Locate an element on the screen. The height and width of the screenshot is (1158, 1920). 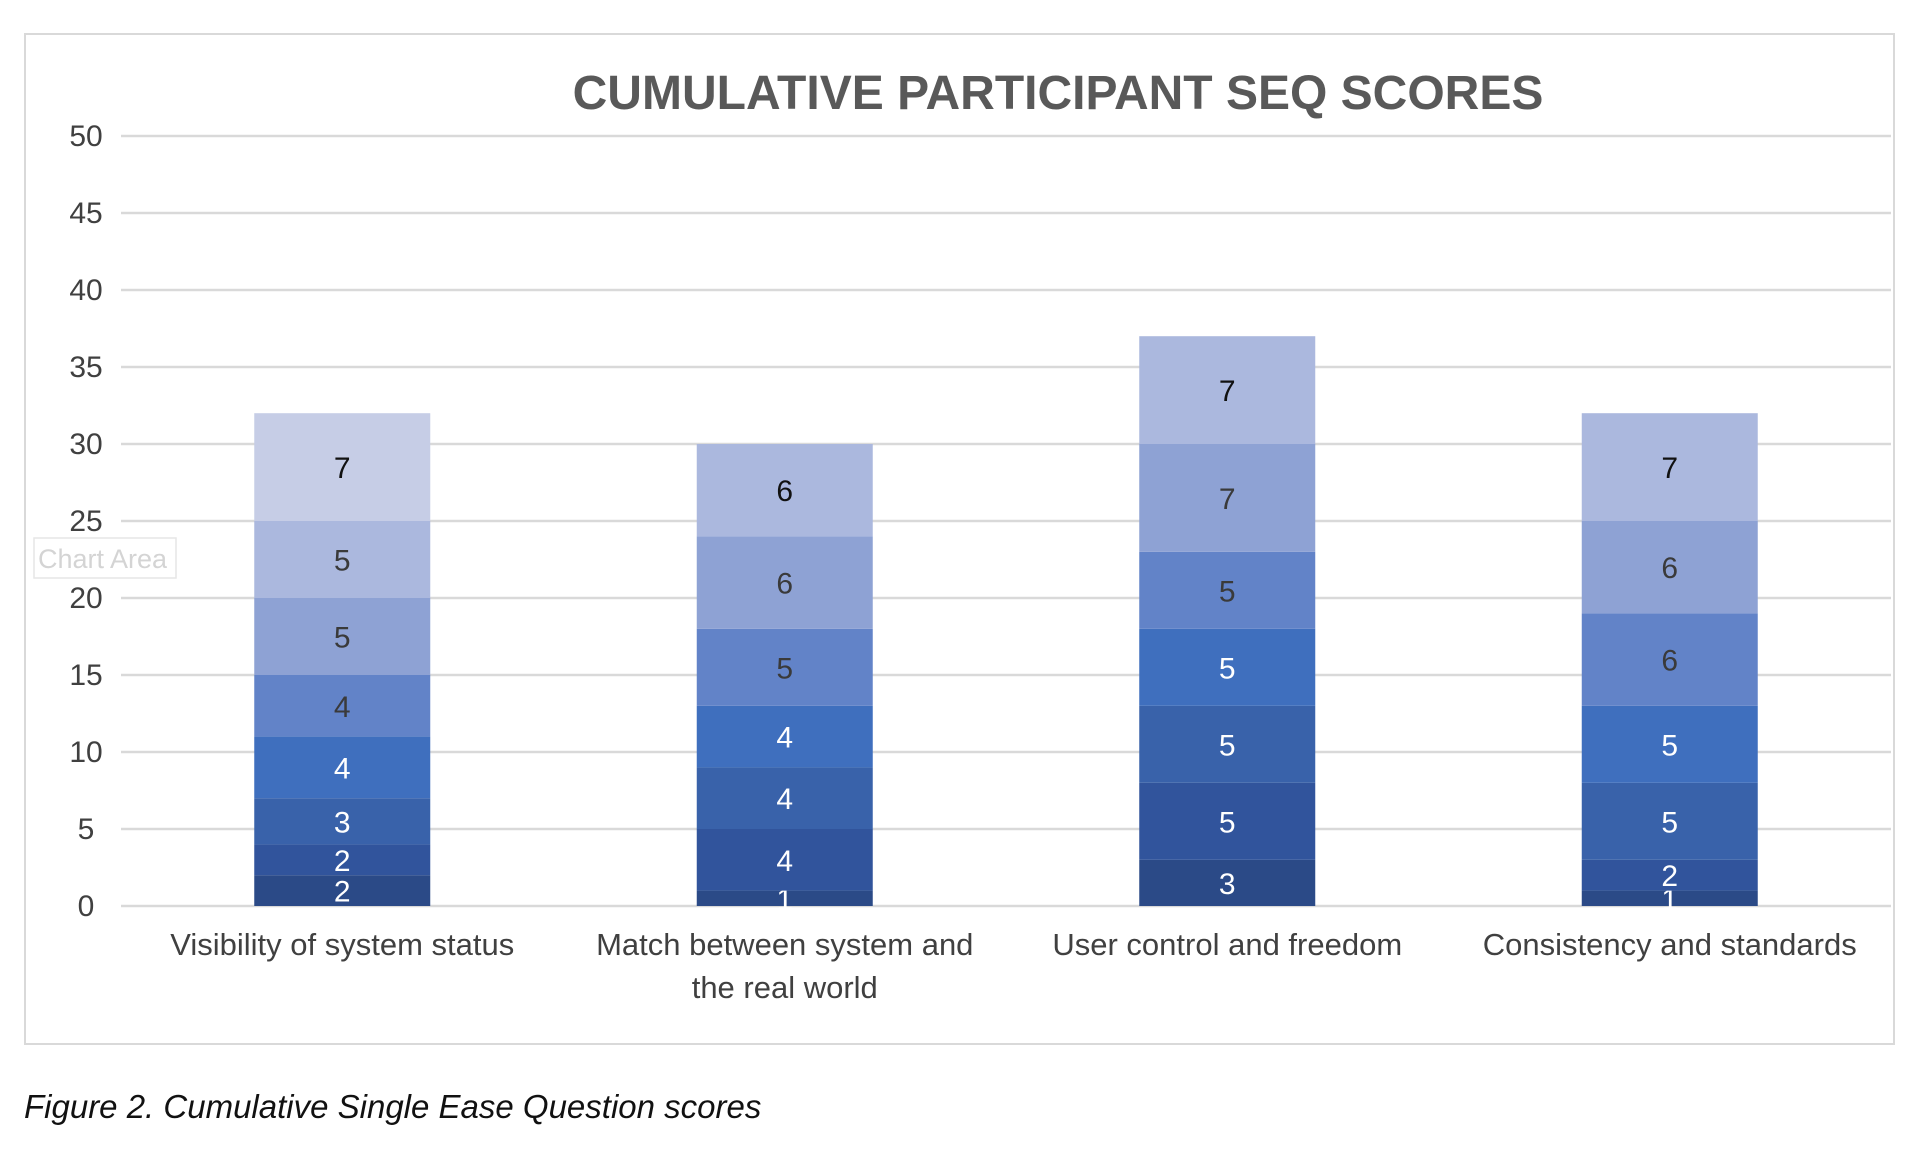
y-tick-label: 35 is located at coordinates (85, 367).